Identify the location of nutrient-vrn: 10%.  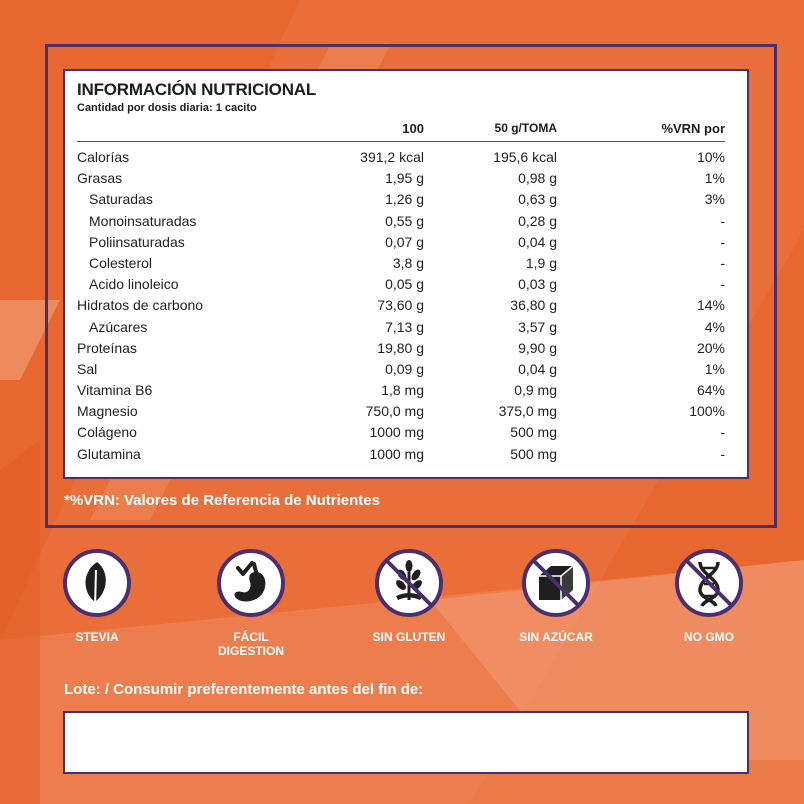
(710, 157).